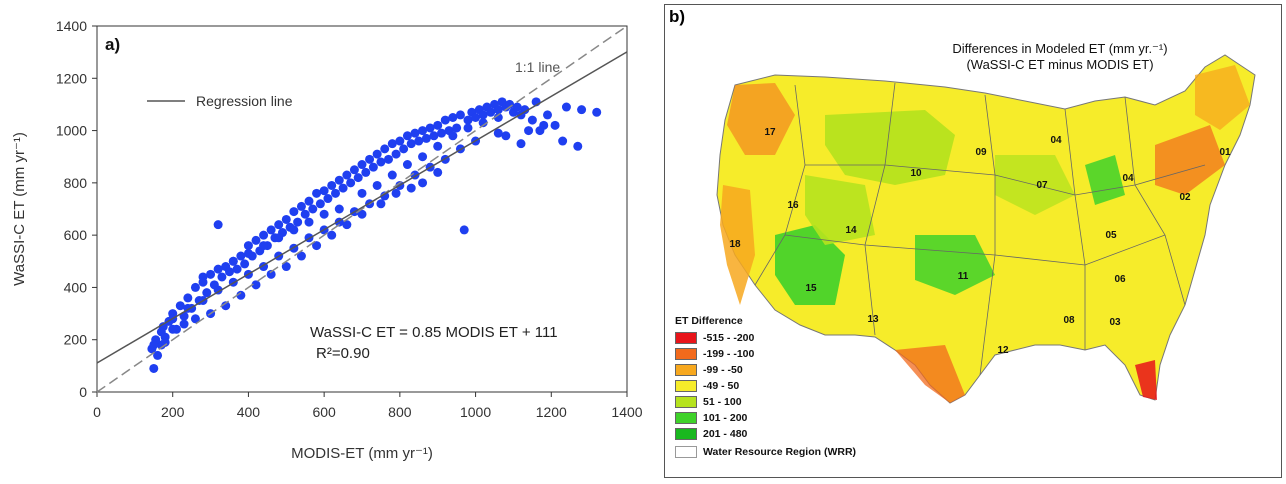  What do you see at coordinates (765, 434) in the screenshot?
I see `legend-row: 201 - 480` at bounding box center [765, 434].